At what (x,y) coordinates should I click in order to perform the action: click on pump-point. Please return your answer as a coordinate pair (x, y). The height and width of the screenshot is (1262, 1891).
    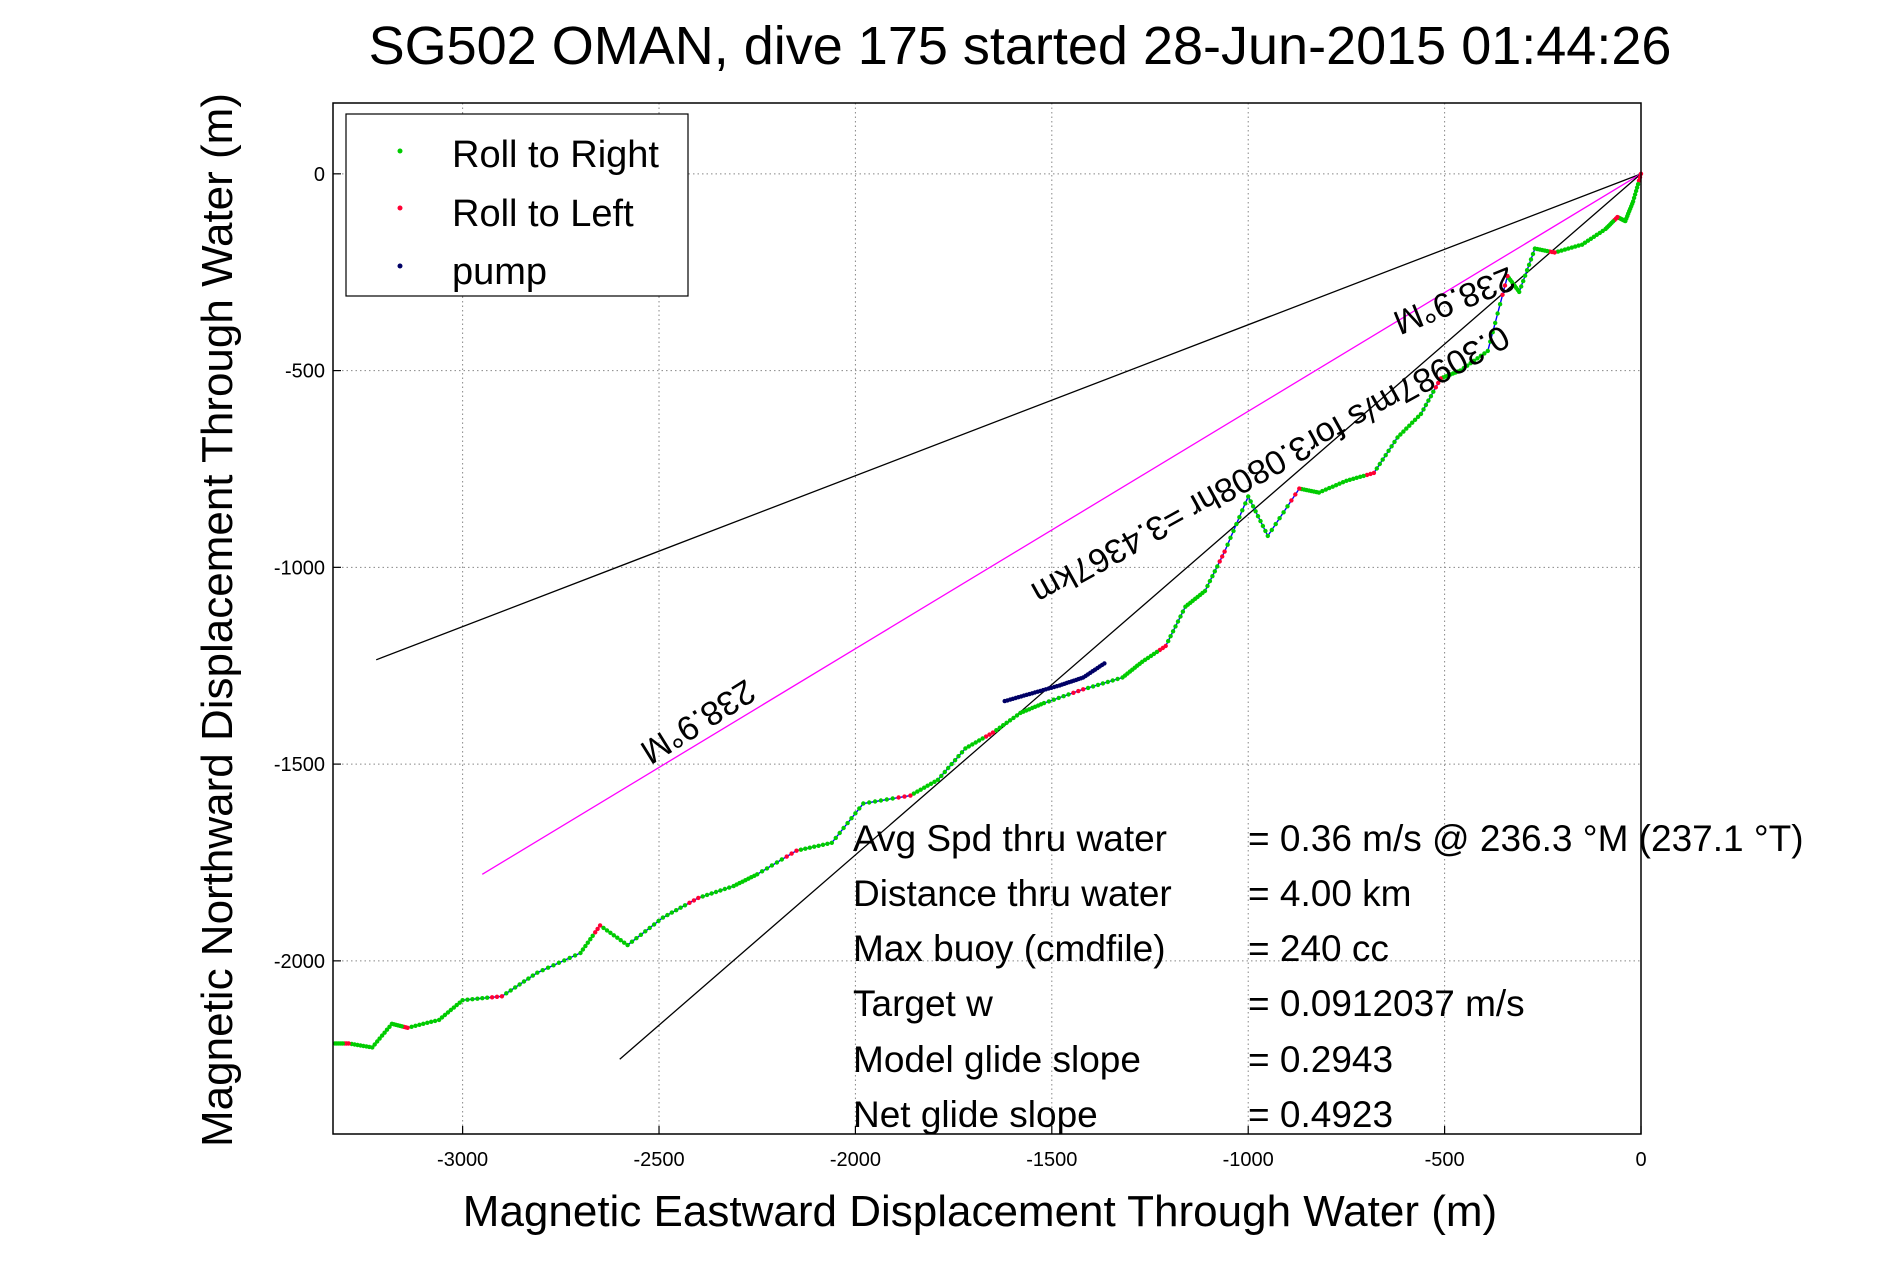
    Looking at the image, I should click on (1104, 663).